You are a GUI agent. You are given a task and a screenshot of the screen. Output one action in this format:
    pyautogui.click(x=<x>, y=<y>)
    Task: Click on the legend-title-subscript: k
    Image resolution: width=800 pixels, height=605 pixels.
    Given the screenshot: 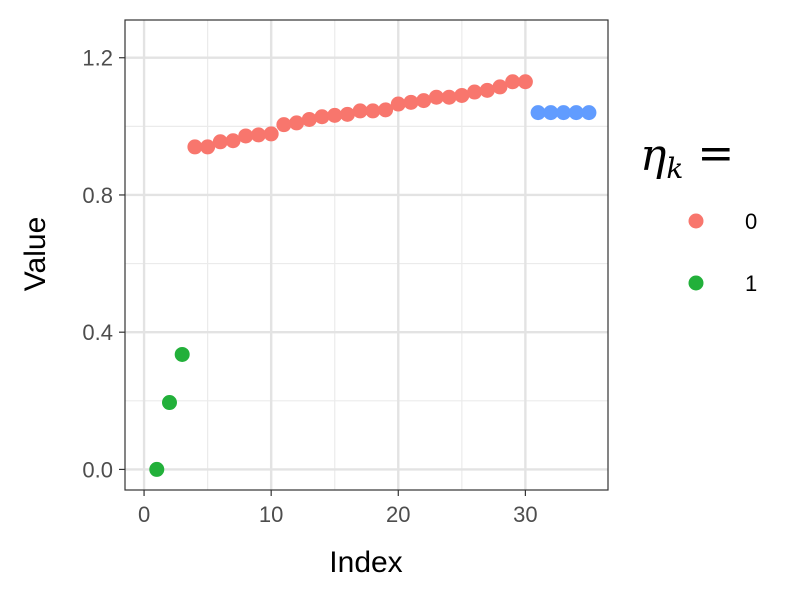 What is the action you would take?
    pyautogui.click(x=674, y=168)
    